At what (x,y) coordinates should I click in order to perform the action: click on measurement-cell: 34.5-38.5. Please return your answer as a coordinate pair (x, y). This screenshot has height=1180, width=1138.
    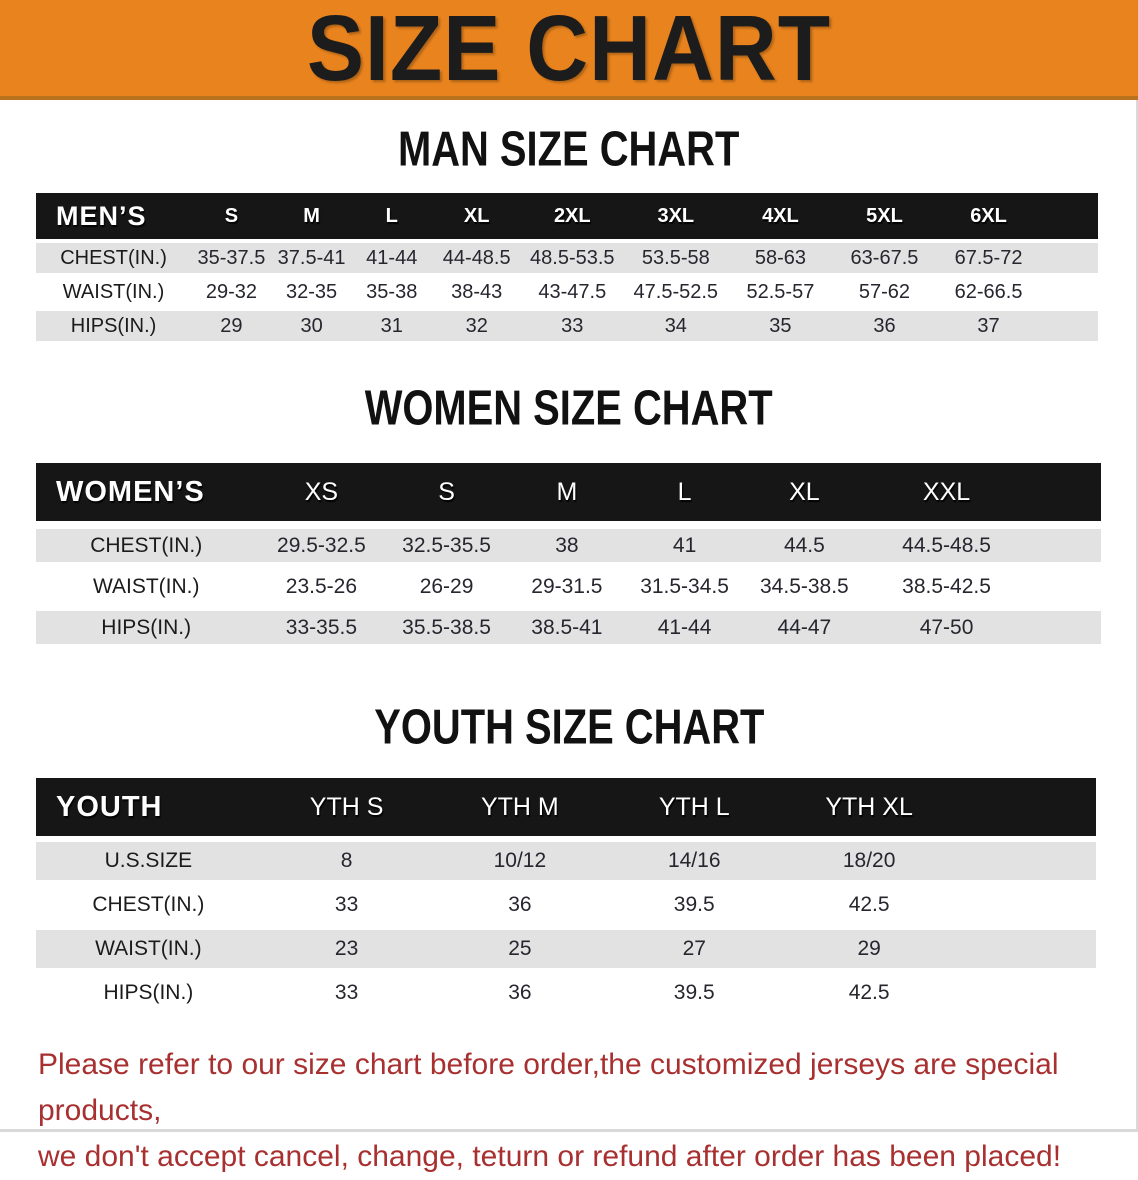
    Looking at the image, I should click on (804, 586).